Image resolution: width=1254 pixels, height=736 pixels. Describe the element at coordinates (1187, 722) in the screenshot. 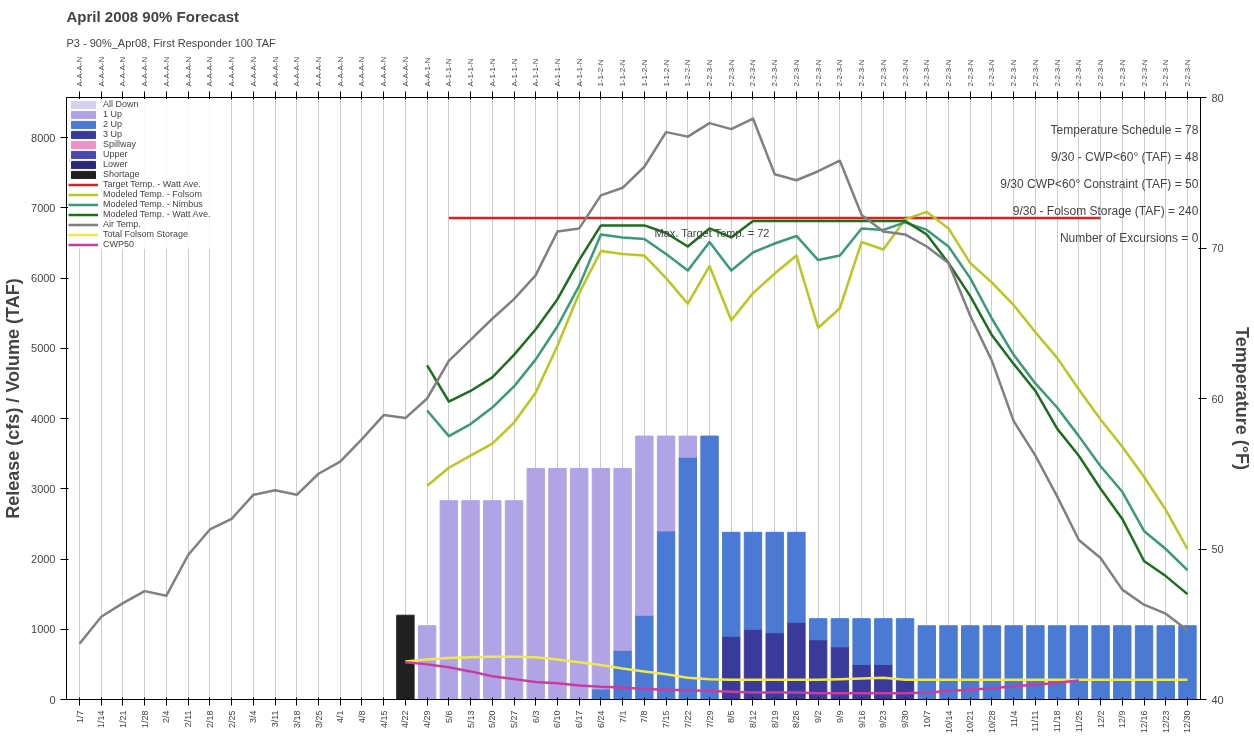

I see `x-tick-label: 12/30` at that location.